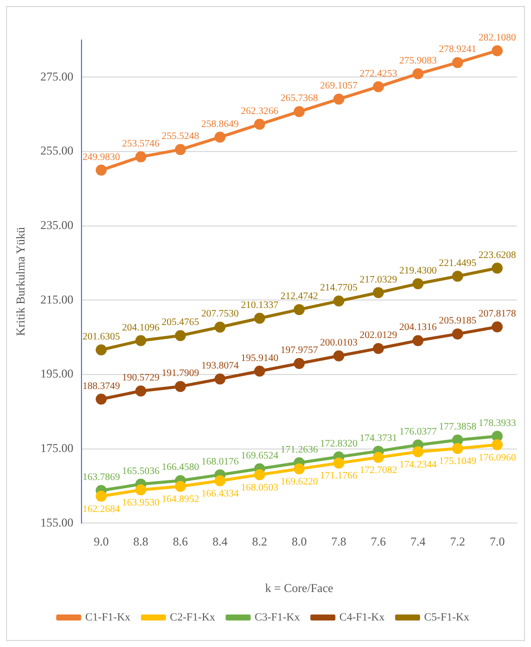  What do you see at coordinates (458, 541) in the screenshot?
I see `x-tick-label: 7.2` at bounding box center [458, 541].